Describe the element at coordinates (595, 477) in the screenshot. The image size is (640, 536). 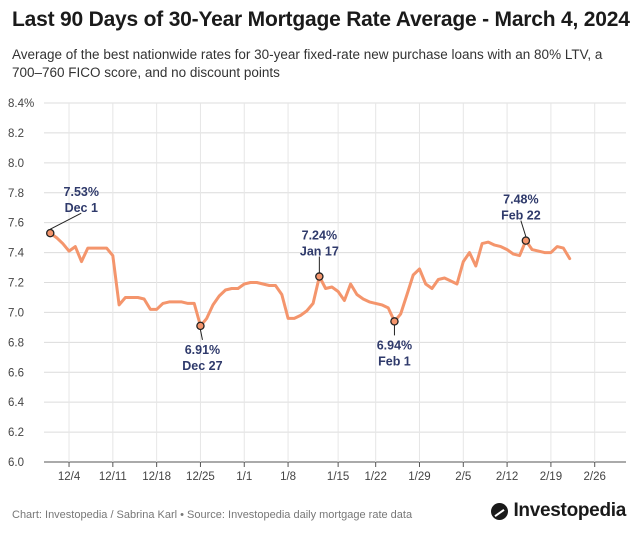
I see `x-tick-label: 2/26` at that location.